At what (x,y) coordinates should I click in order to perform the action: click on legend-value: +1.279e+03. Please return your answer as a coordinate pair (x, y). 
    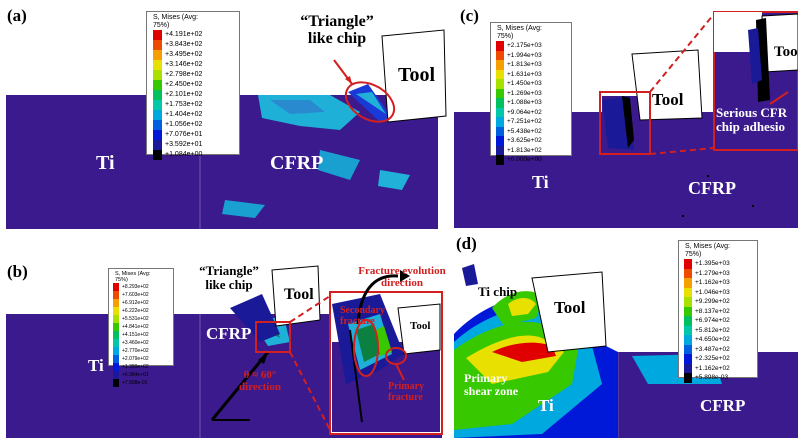
    Looking at the image, I should click on (712, 273).